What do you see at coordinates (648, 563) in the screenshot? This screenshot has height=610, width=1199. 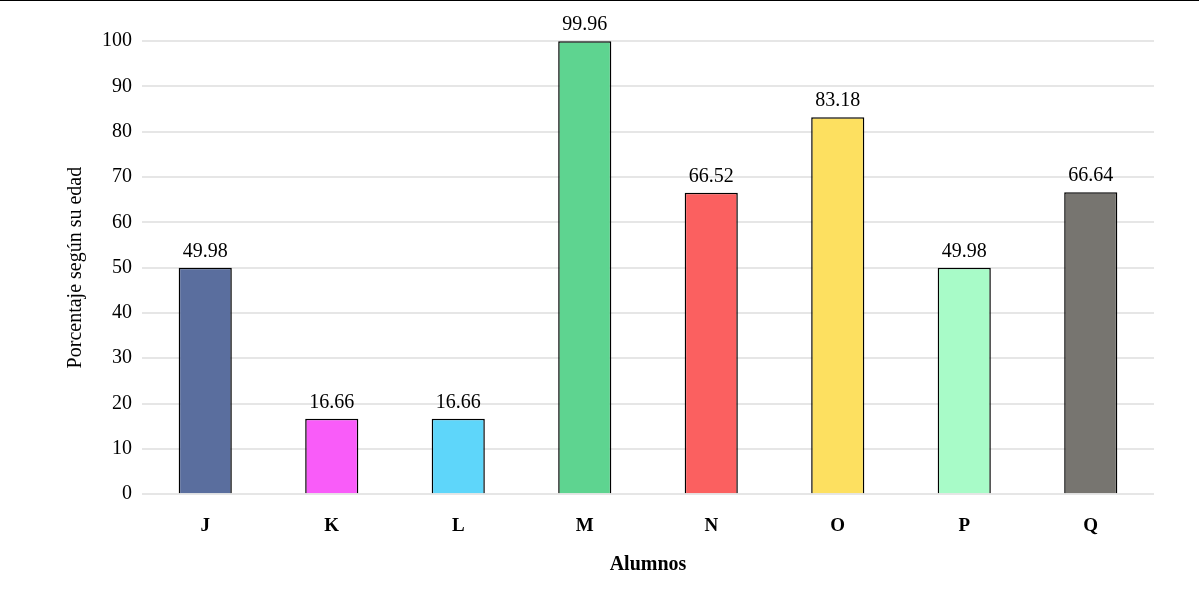 I see `x-axis-title: Alumnos` at bounding box center [648, 563].